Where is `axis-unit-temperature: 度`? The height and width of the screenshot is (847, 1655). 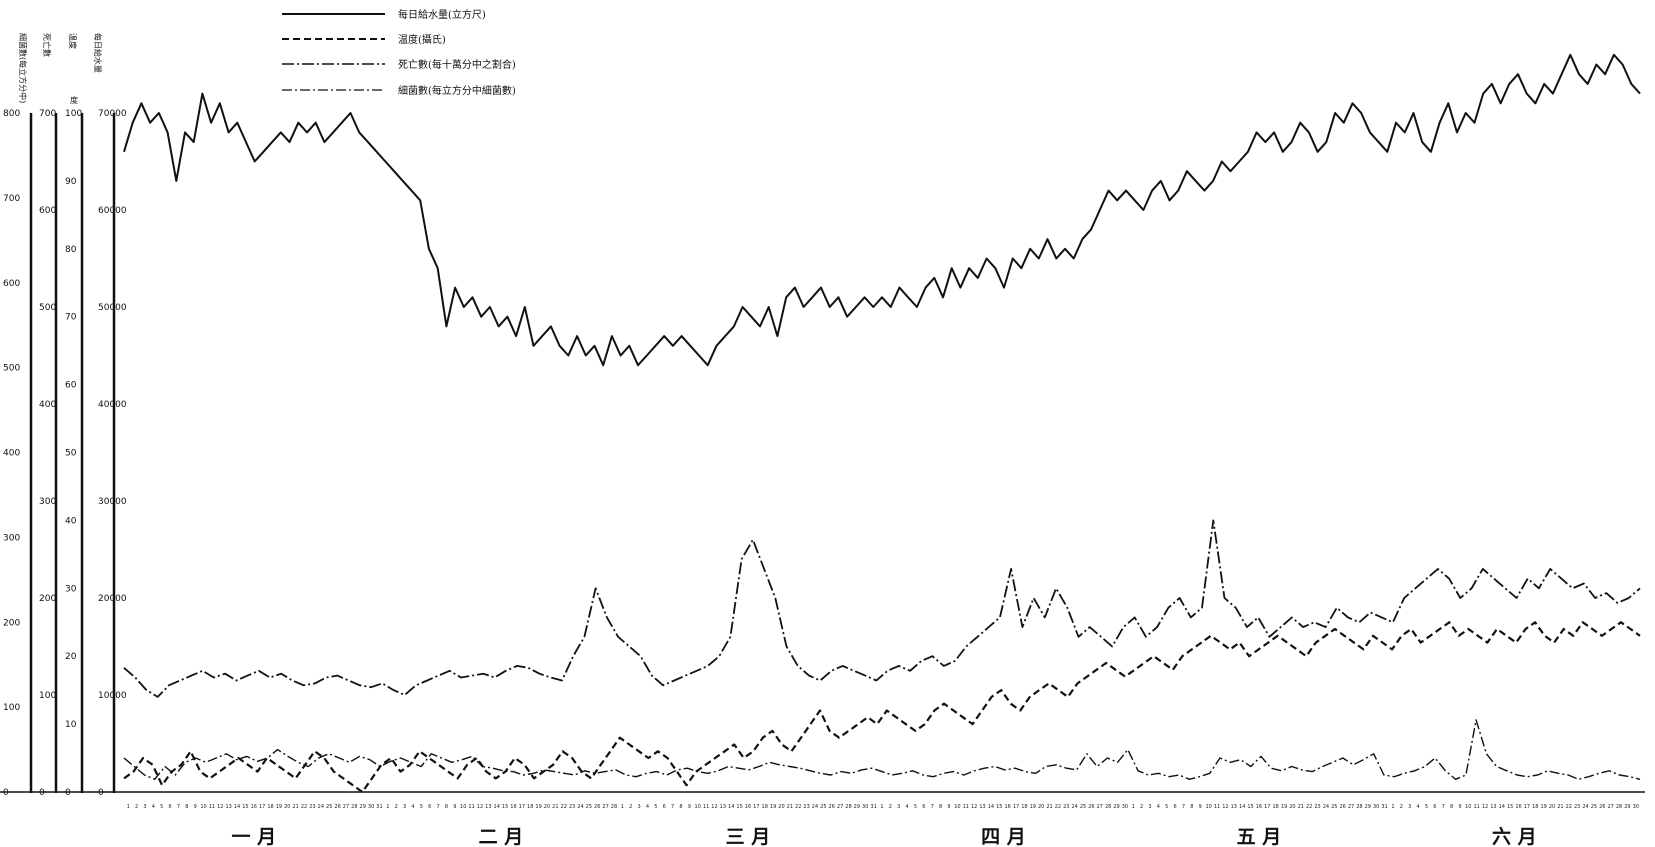 axis-unit-temperature: 度 is located at coordinates (74, 100).